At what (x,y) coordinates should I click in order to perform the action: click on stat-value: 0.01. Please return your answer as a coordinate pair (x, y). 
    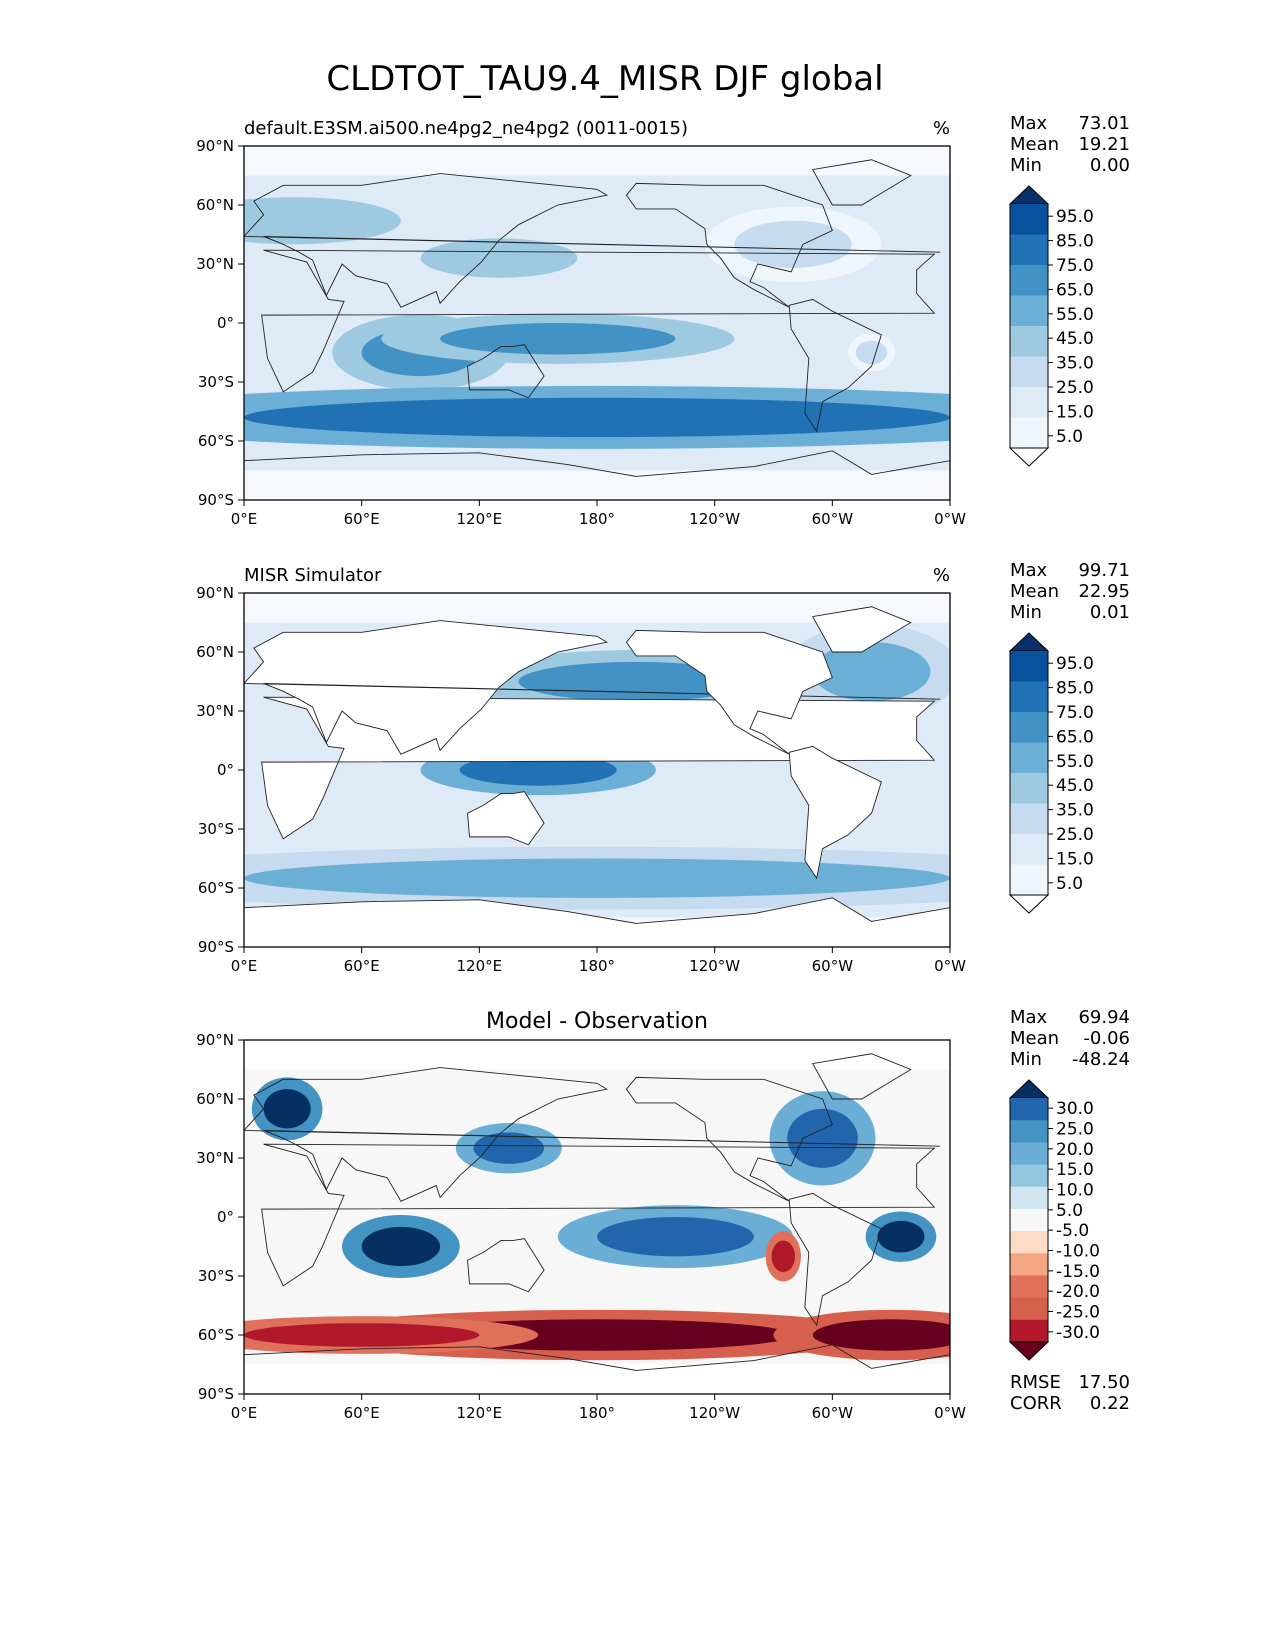
    Looking at the image, I should click on (1110, 612).